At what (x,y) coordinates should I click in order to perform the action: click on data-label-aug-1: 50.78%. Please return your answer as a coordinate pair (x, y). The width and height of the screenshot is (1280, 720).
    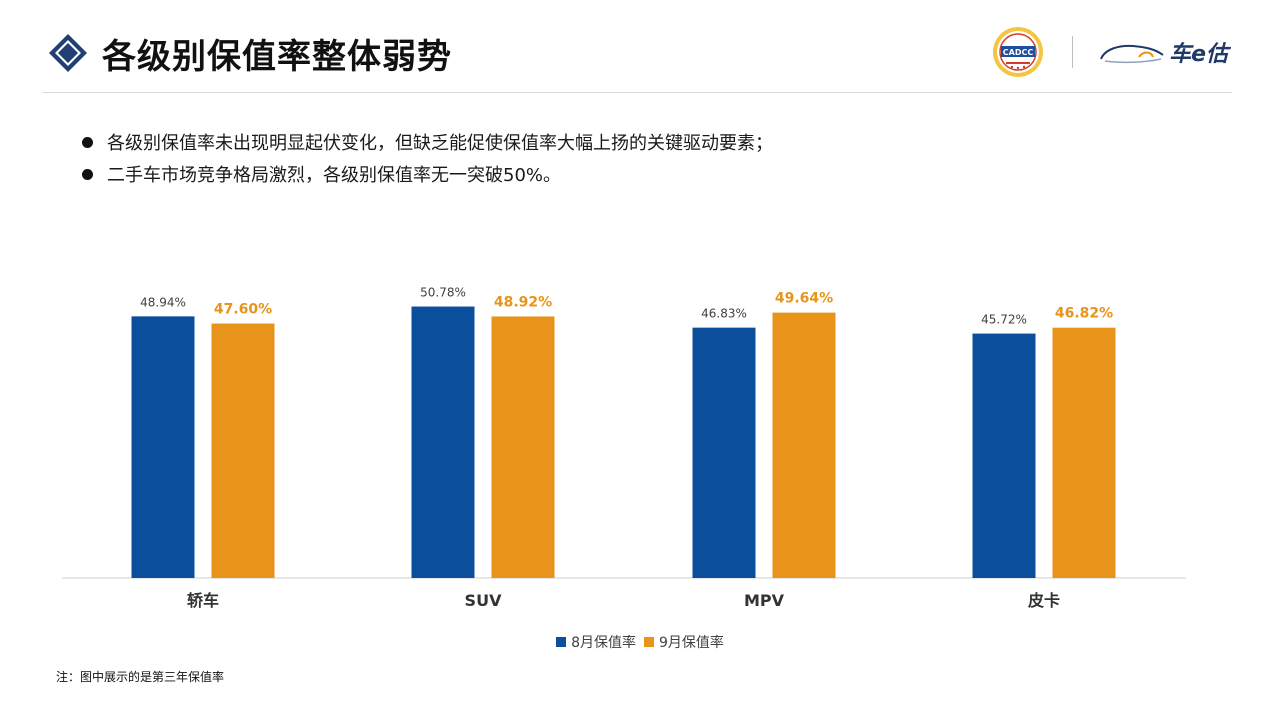
    Looking at the image, I should click on (443, 293).